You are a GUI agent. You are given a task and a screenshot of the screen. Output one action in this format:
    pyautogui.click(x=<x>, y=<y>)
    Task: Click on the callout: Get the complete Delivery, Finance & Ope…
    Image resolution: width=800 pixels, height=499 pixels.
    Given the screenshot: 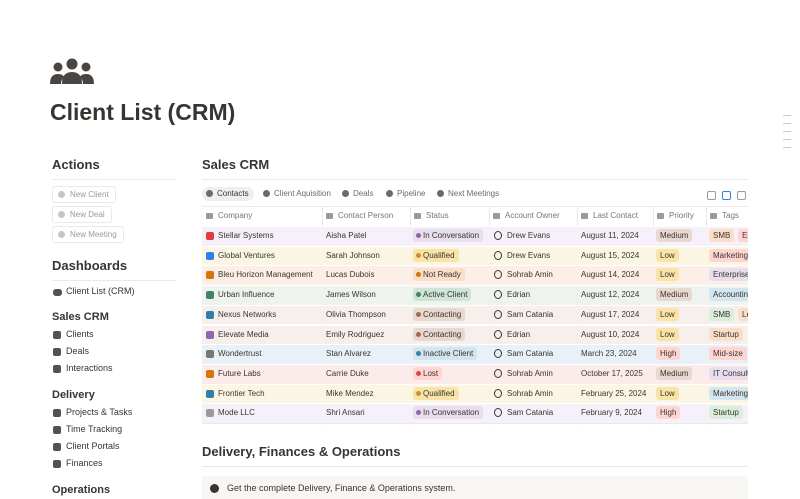 What is the action you would take?
    pyautogui.click(x=475, y=487)
    